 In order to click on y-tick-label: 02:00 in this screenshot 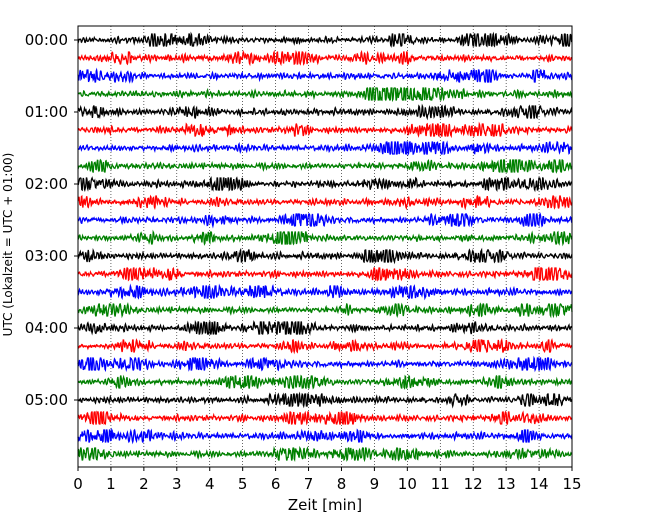, I will do `click(46, 184)`.